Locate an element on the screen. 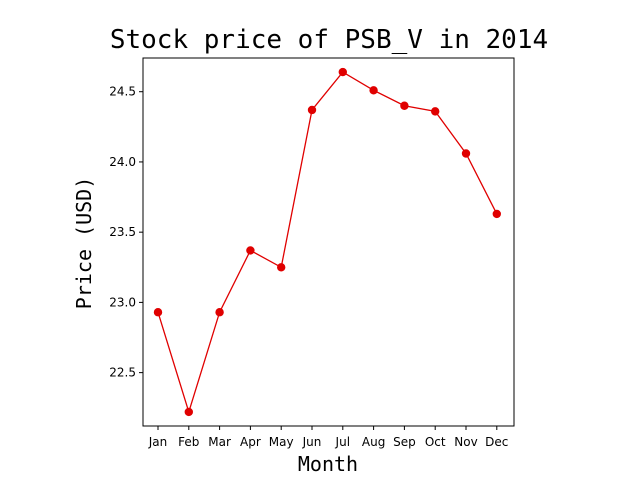  data-point-feb is located at coordinates (188, 412).